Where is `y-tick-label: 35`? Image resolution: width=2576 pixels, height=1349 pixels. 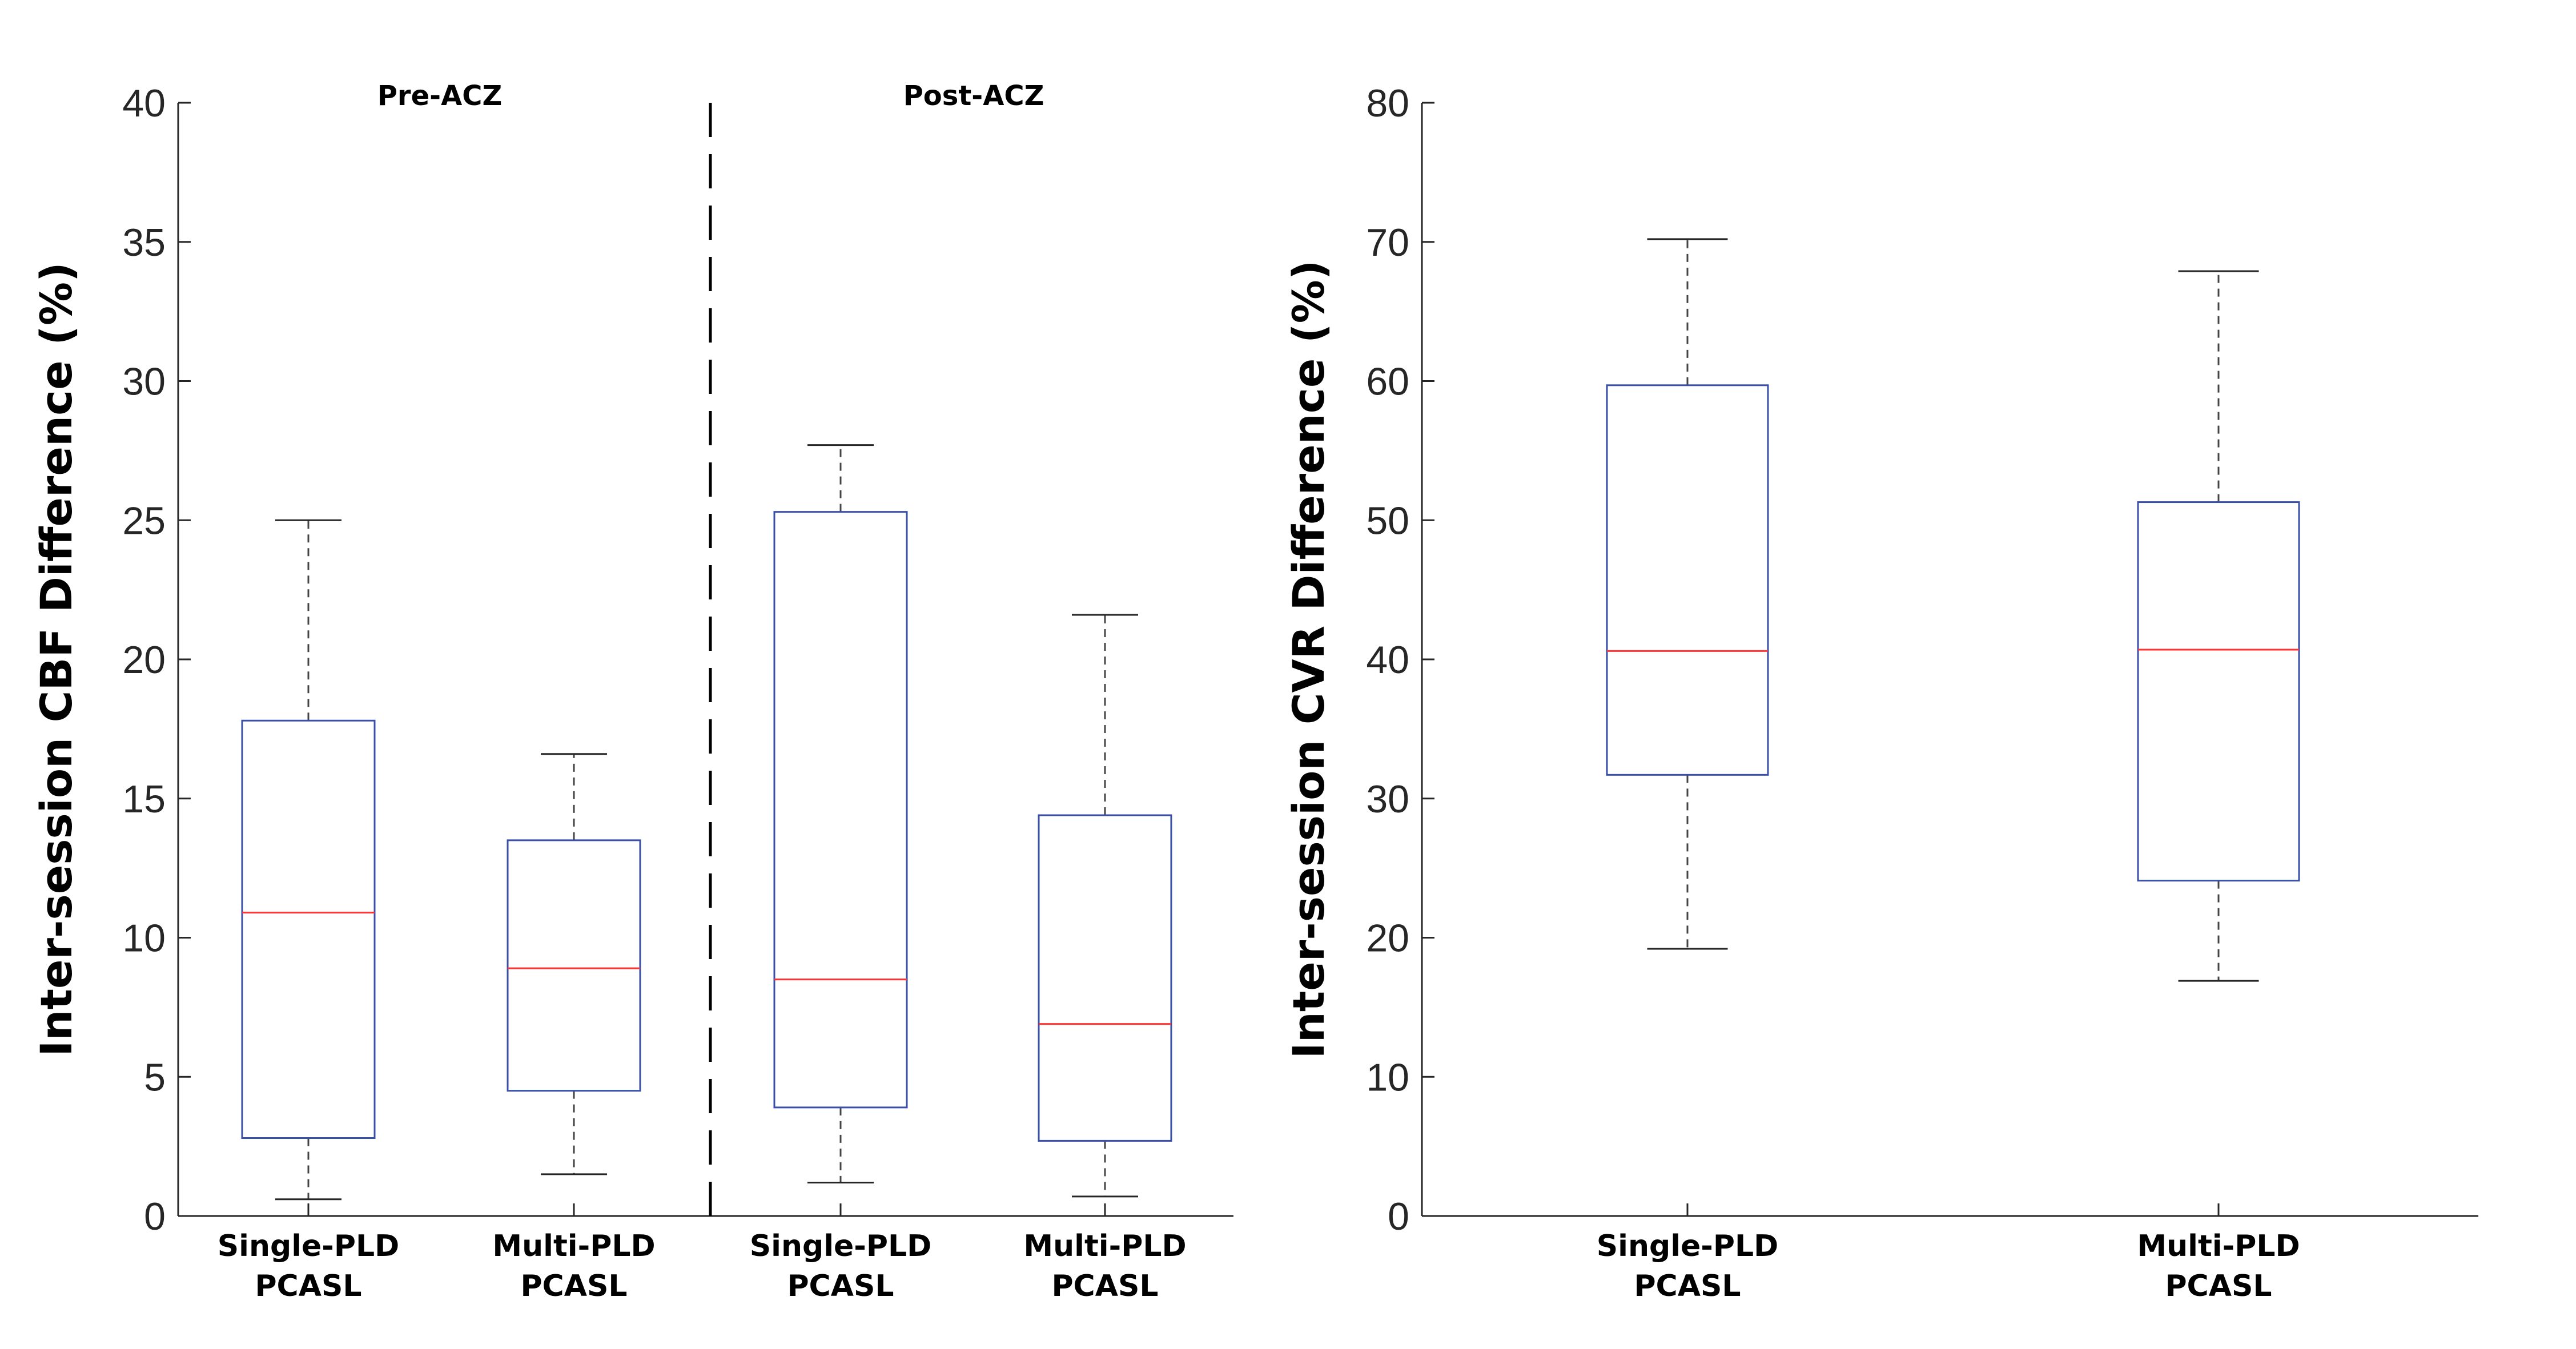
y-tick-label: 35 is located at coordinates (144, 242).